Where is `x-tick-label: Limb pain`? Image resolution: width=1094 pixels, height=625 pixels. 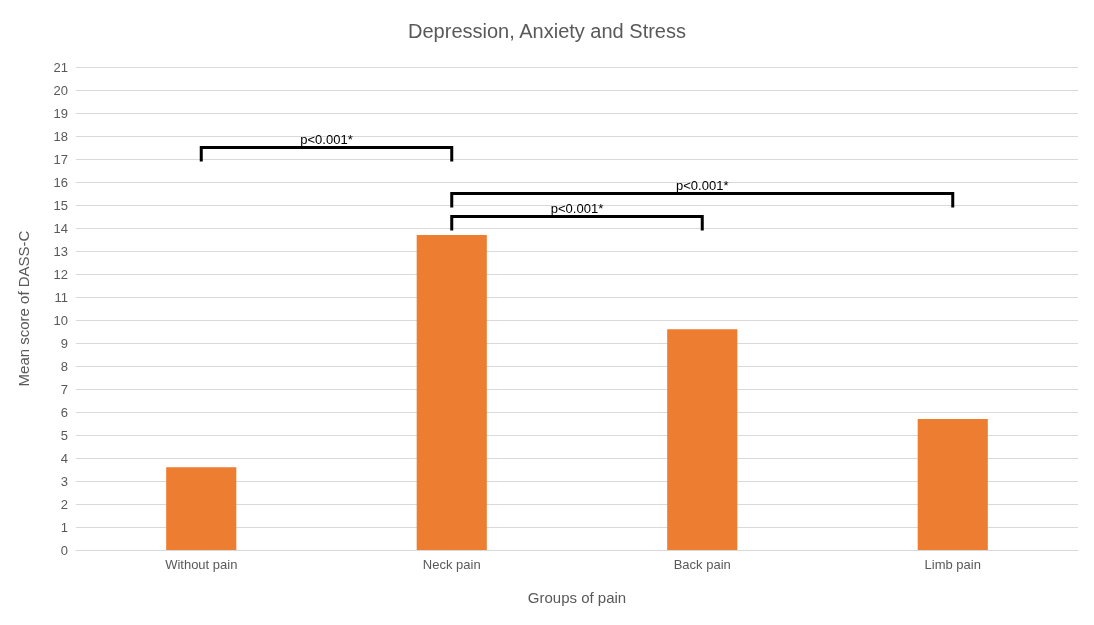 x-tick-label: Limb pain is located at coordinates (952, 564).